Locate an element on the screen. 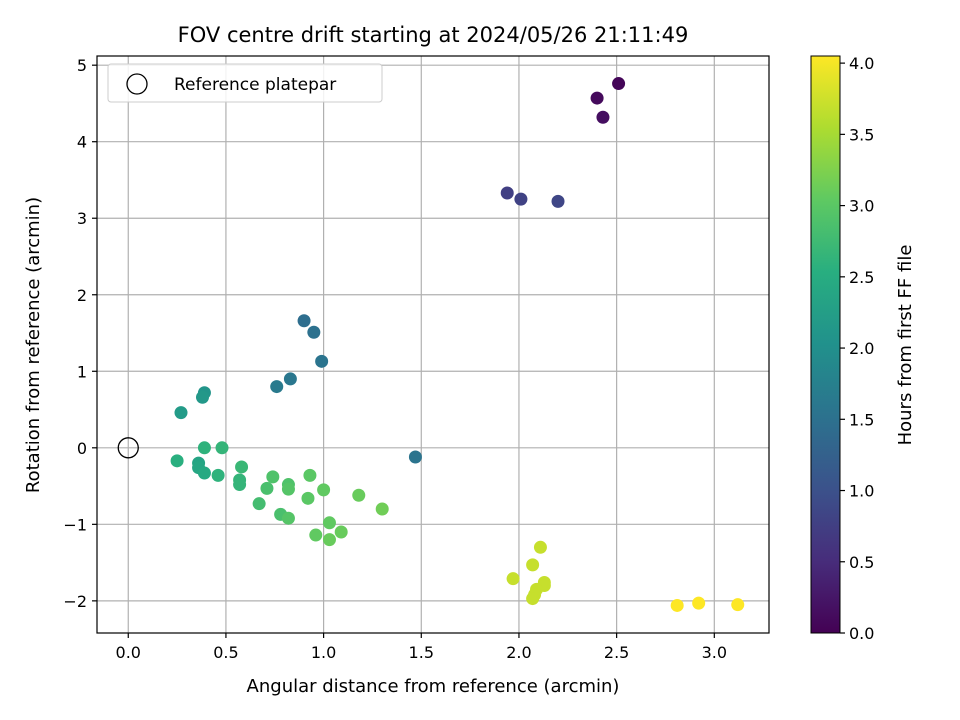 The image size is (960, 720). y-axis-label: Rotation from reference (arcmin) is located at coordinates (33, 345).